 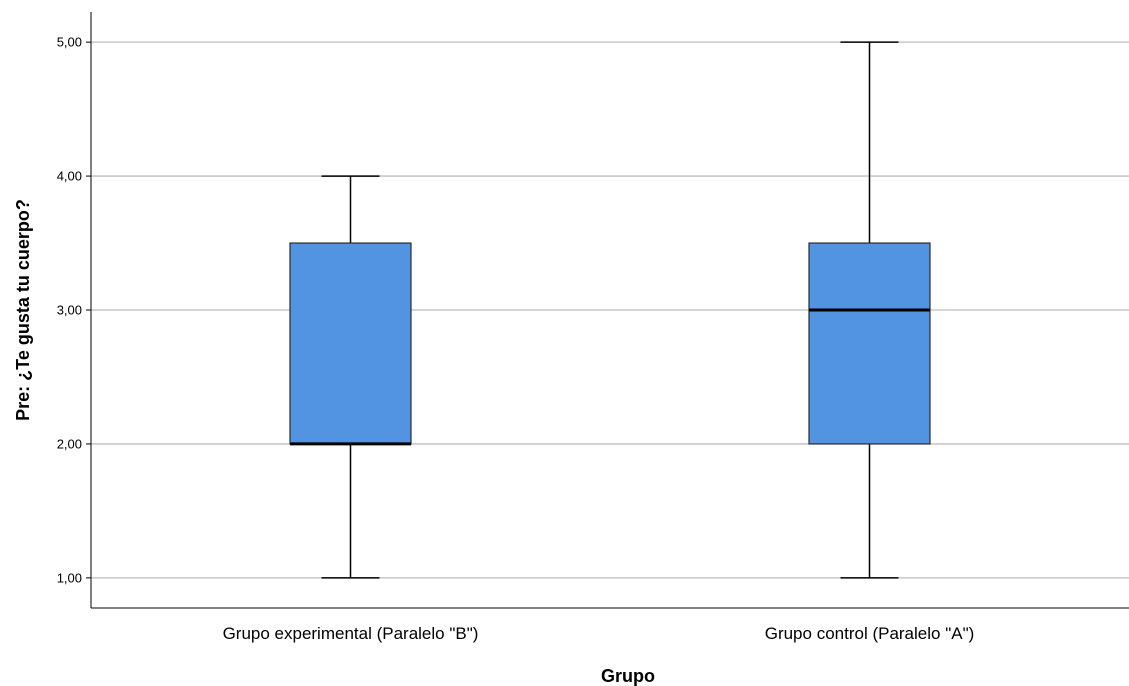 What do you see at coordinates (69, 176) in the screenshot?
I see `y-tick-label: 4,00` at bounding box center [69, 176].